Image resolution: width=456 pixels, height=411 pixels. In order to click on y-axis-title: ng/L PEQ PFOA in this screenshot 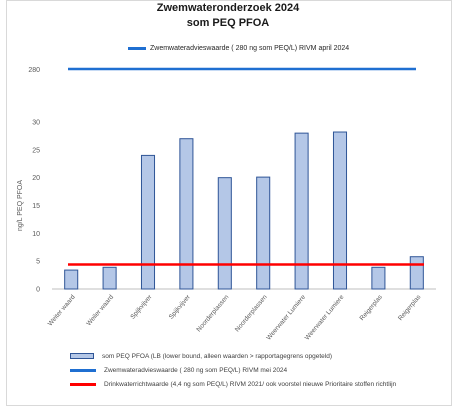, I will do `click(20, 205)`.